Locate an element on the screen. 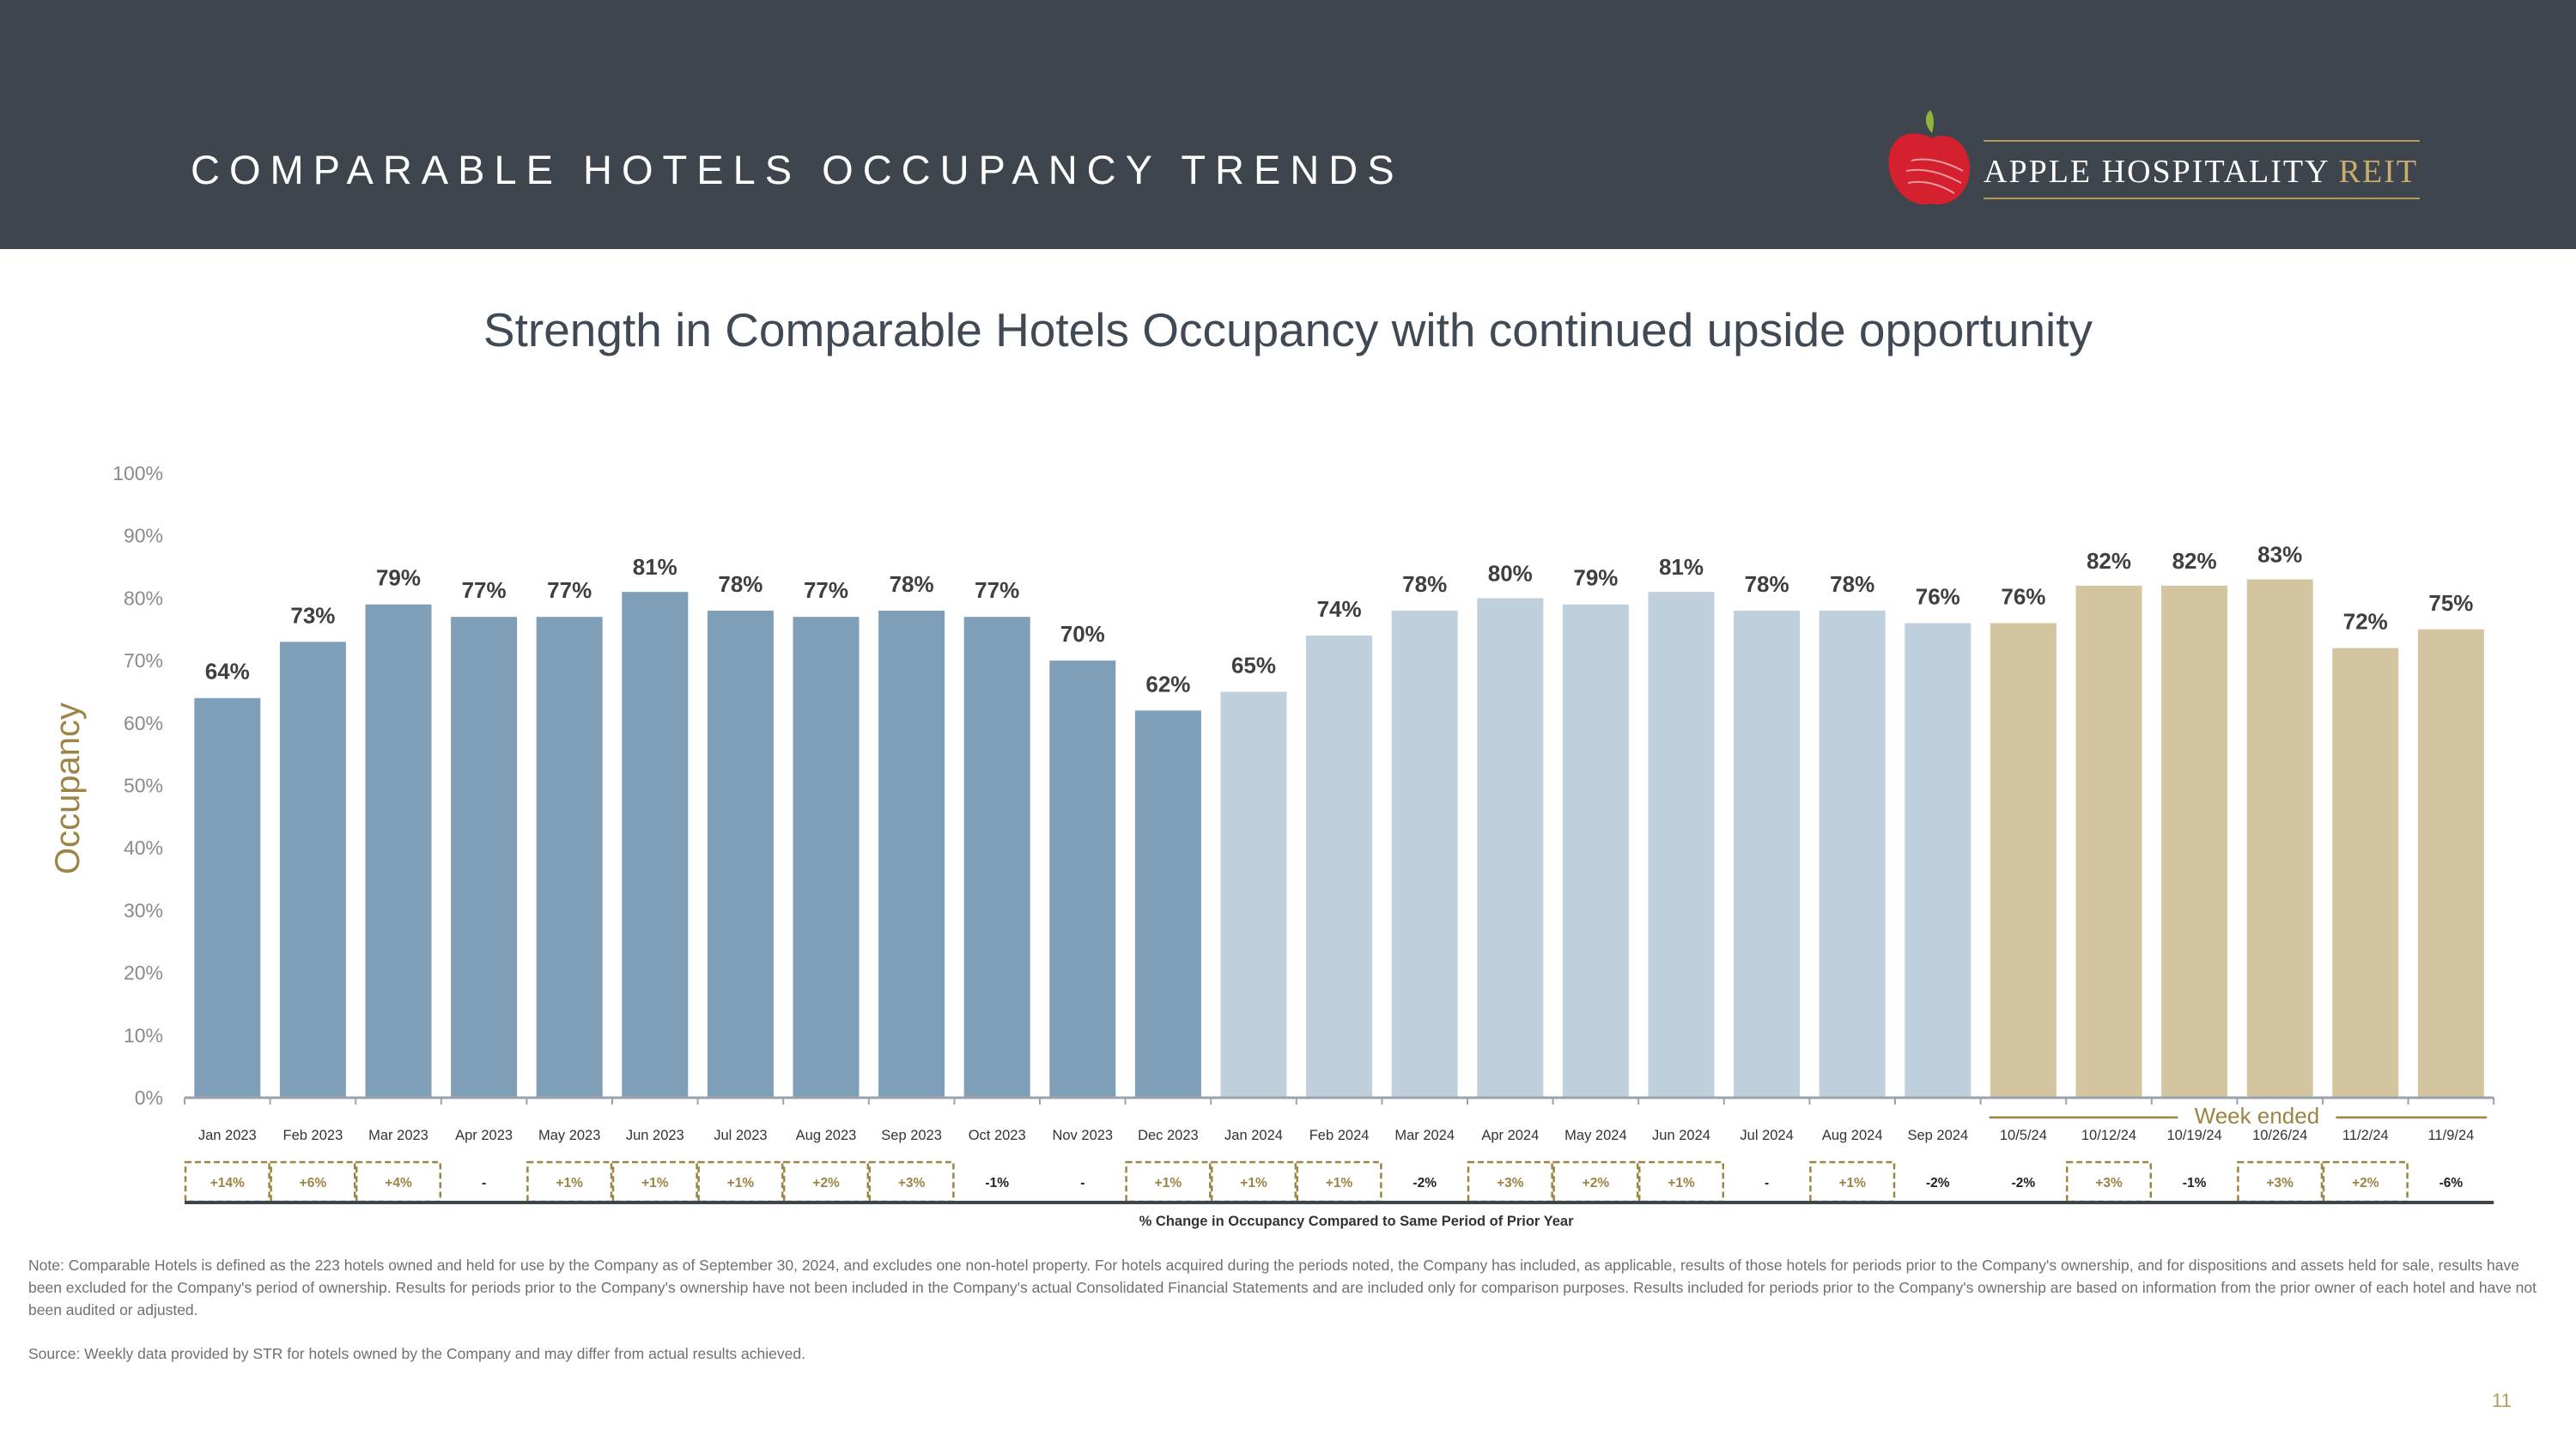 The image size is (2576, 1449). y-tick-label: 30% is located at coordinates (143, 910).